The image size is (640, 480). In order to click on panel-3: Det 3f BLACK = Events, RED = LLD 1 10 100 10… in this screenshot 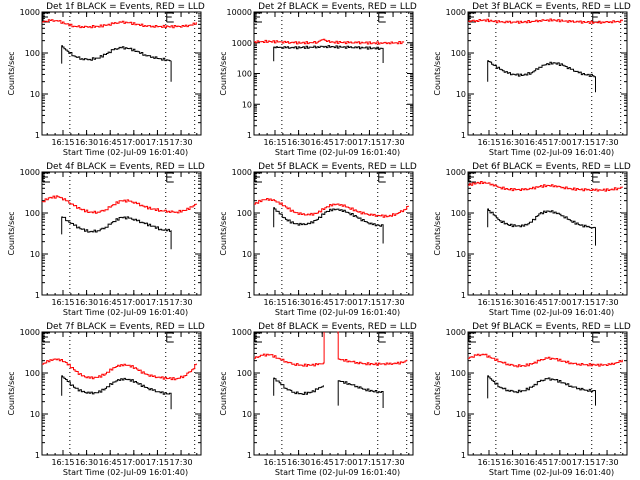, I will do `click(532, 79)`.